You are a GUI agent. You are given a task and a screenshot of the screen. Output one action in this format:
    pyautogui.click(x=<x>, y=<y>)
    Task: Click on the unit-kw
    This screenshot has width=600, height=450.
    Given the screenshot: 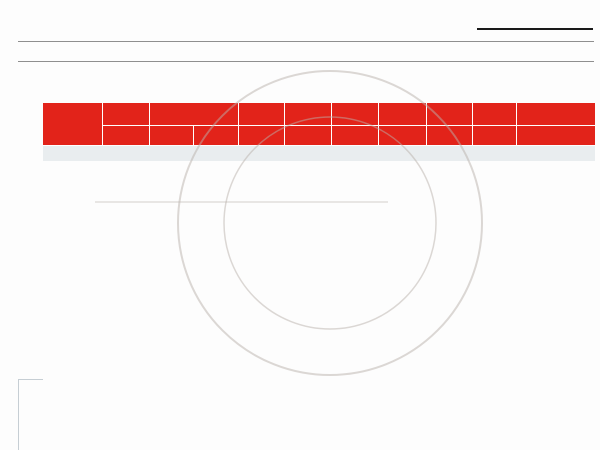 What is the action you would take?
    pyautogui.click(x=261, y=135)
    